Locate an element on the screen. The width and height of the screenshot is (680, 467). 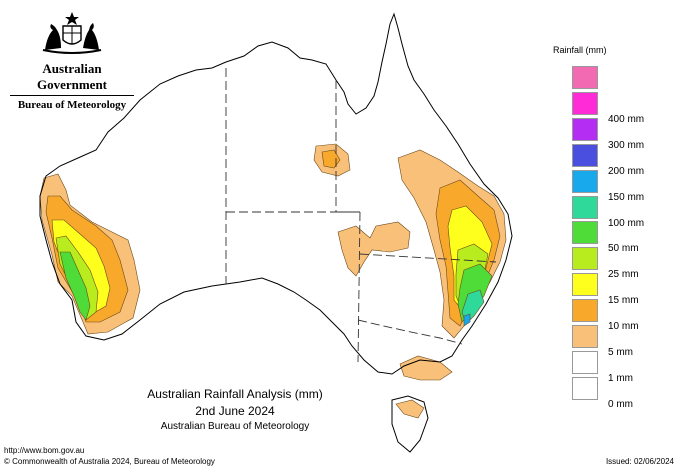
map-date: 2nd June 2024 is located at coordinates (235, 411).